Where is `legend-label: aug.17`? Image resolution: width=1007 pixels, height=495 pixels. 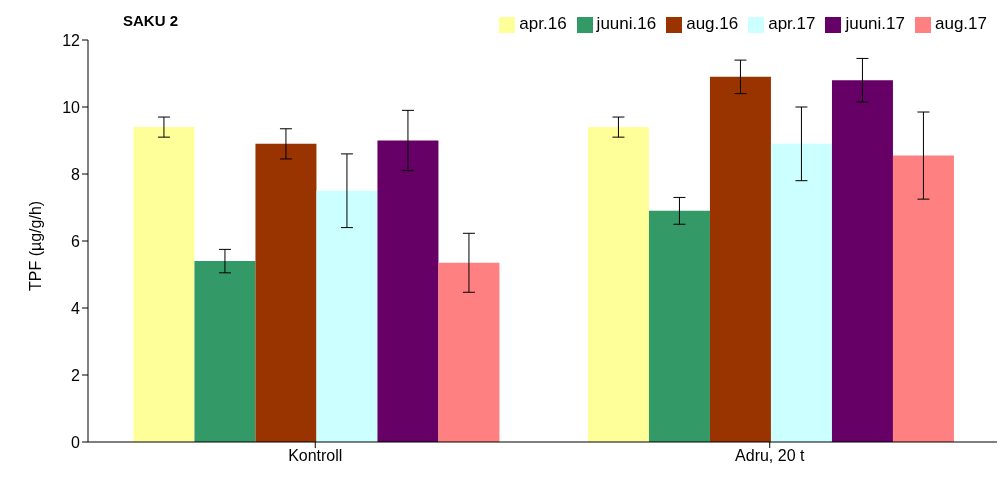
legend-label: aug.17 is located at coordinates (961, 23).